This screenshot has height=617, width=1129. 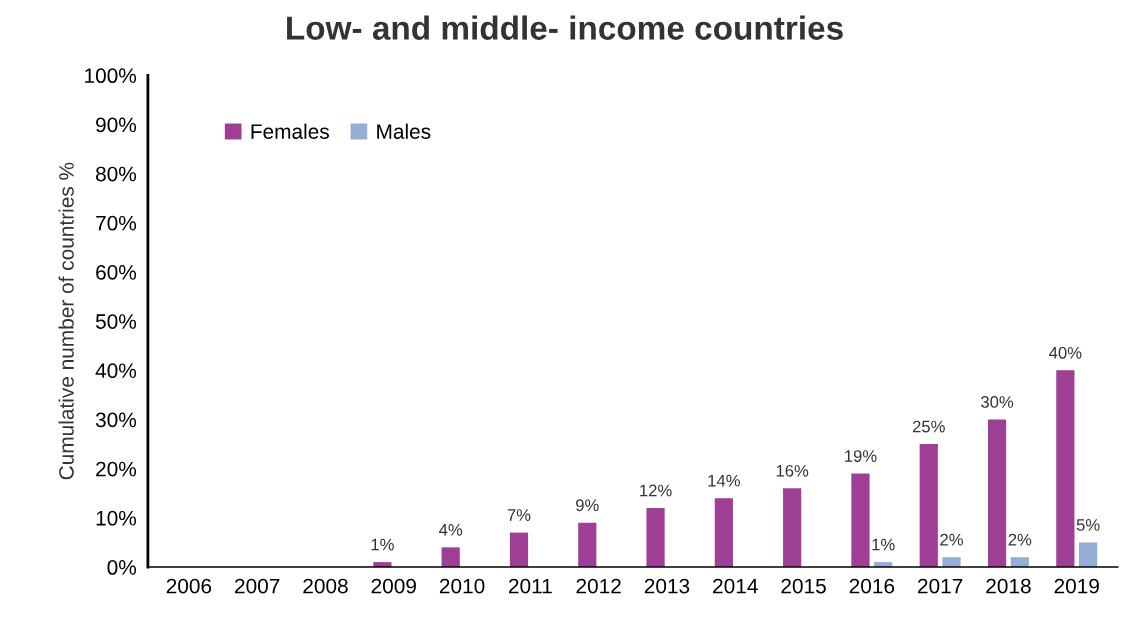 I want to click on y-tick-label: 60%, so click(x=116, y=272).